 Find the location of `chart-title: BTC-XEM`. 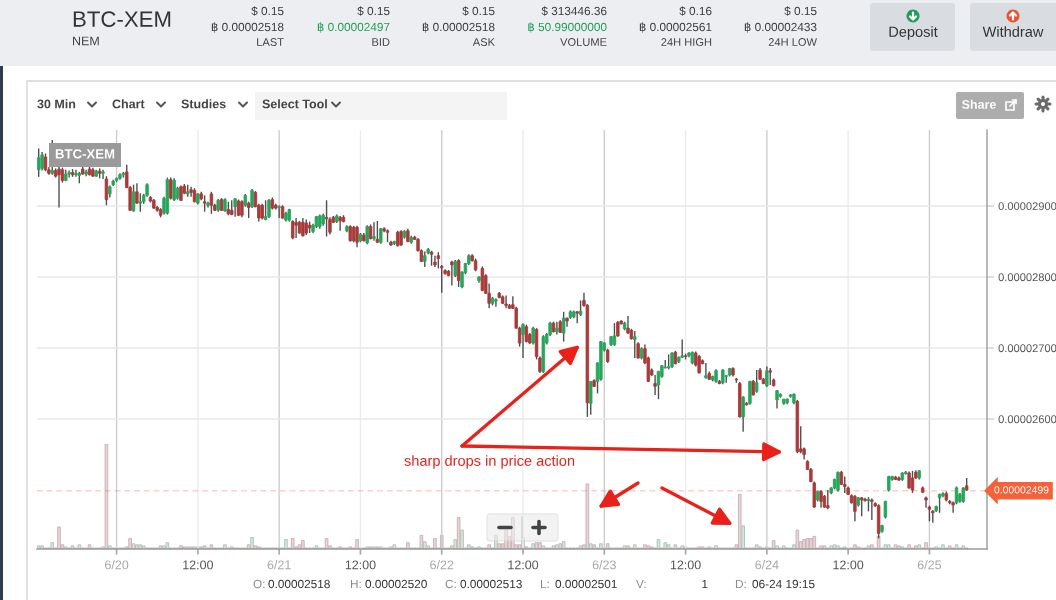

chart-title: BTC-XEM is located at coordinates (122, 19).